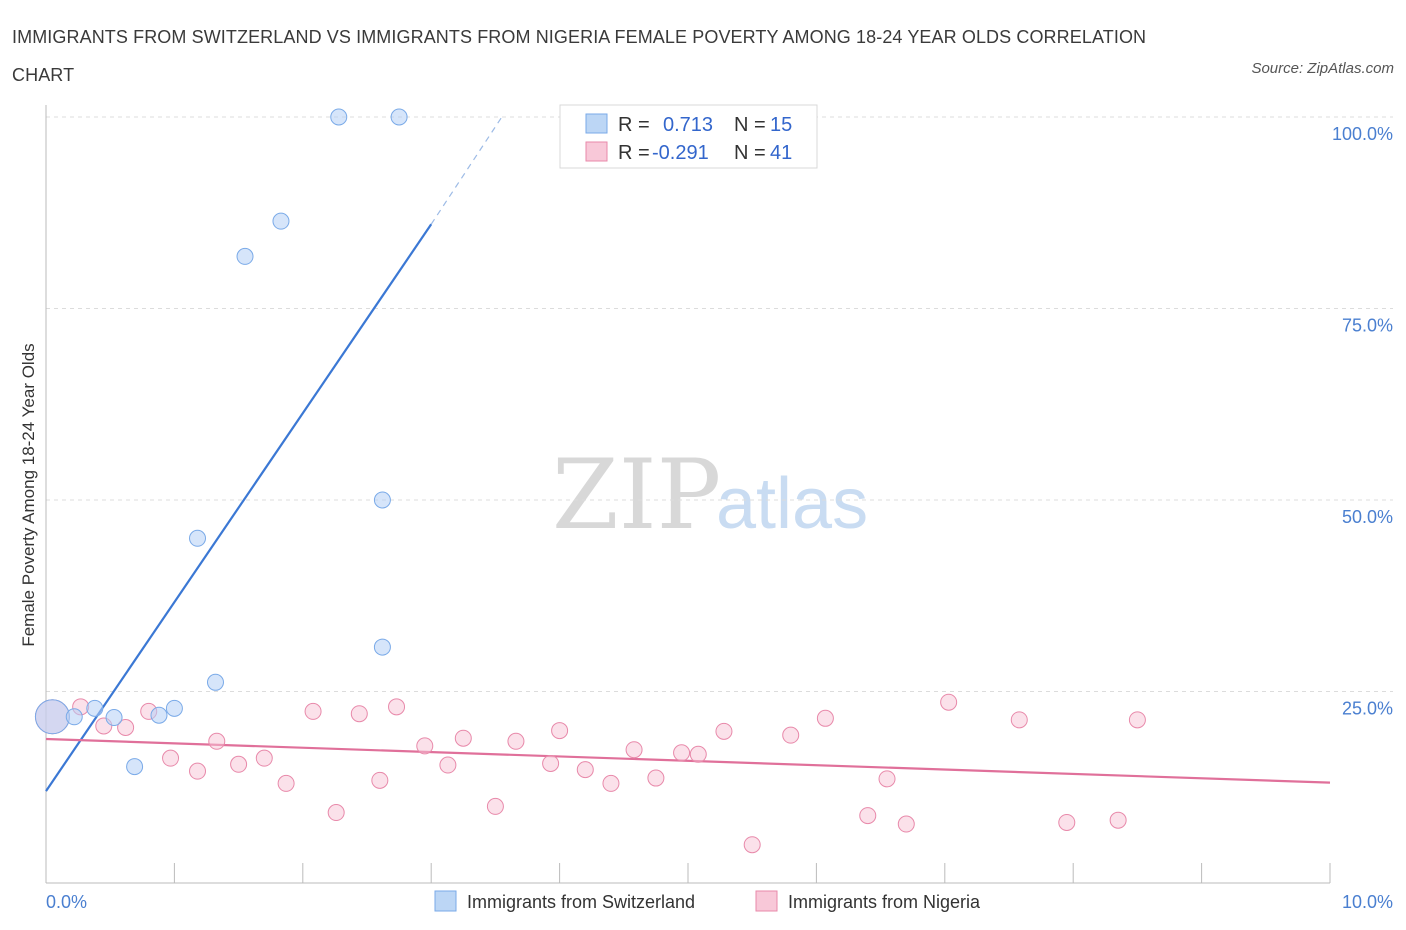  Describe the element at coordinates (634, 153) in the screenshot. I see `legend-r-label-nigeria: R =` at that location.